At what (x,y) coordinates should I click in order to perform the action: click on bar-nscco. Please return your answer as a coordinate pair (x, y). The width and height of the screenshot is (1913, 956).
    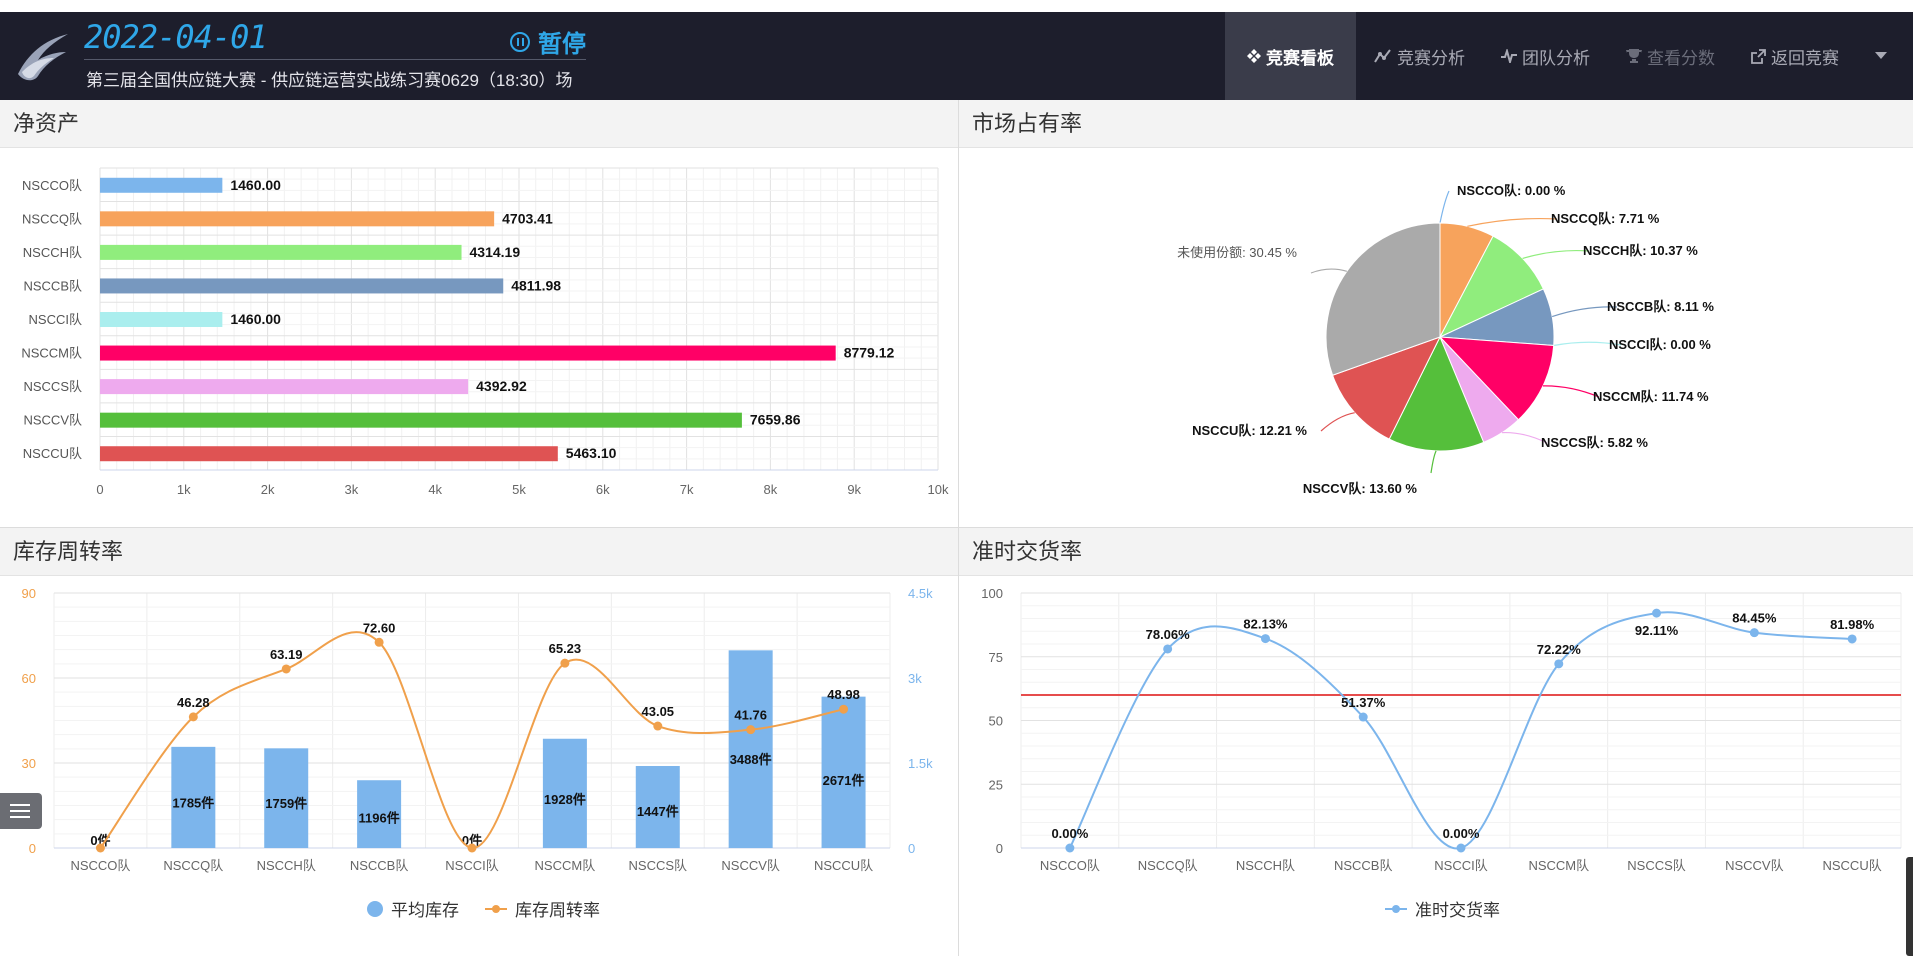
    Looking at the image, I should click on (161, 185).